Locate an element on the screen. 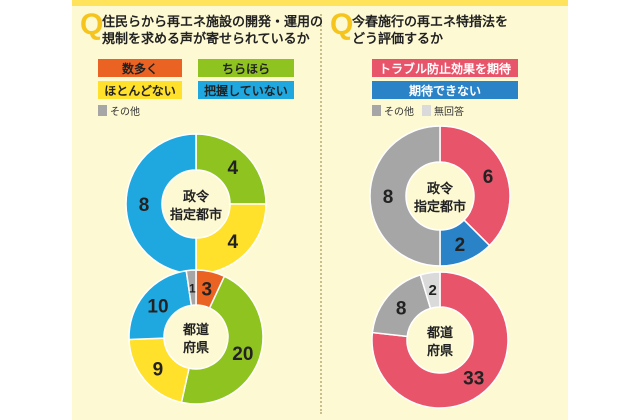 This screenshot has height=420, width=640. legend-many: 数多く is located at coordinates (140, 68).